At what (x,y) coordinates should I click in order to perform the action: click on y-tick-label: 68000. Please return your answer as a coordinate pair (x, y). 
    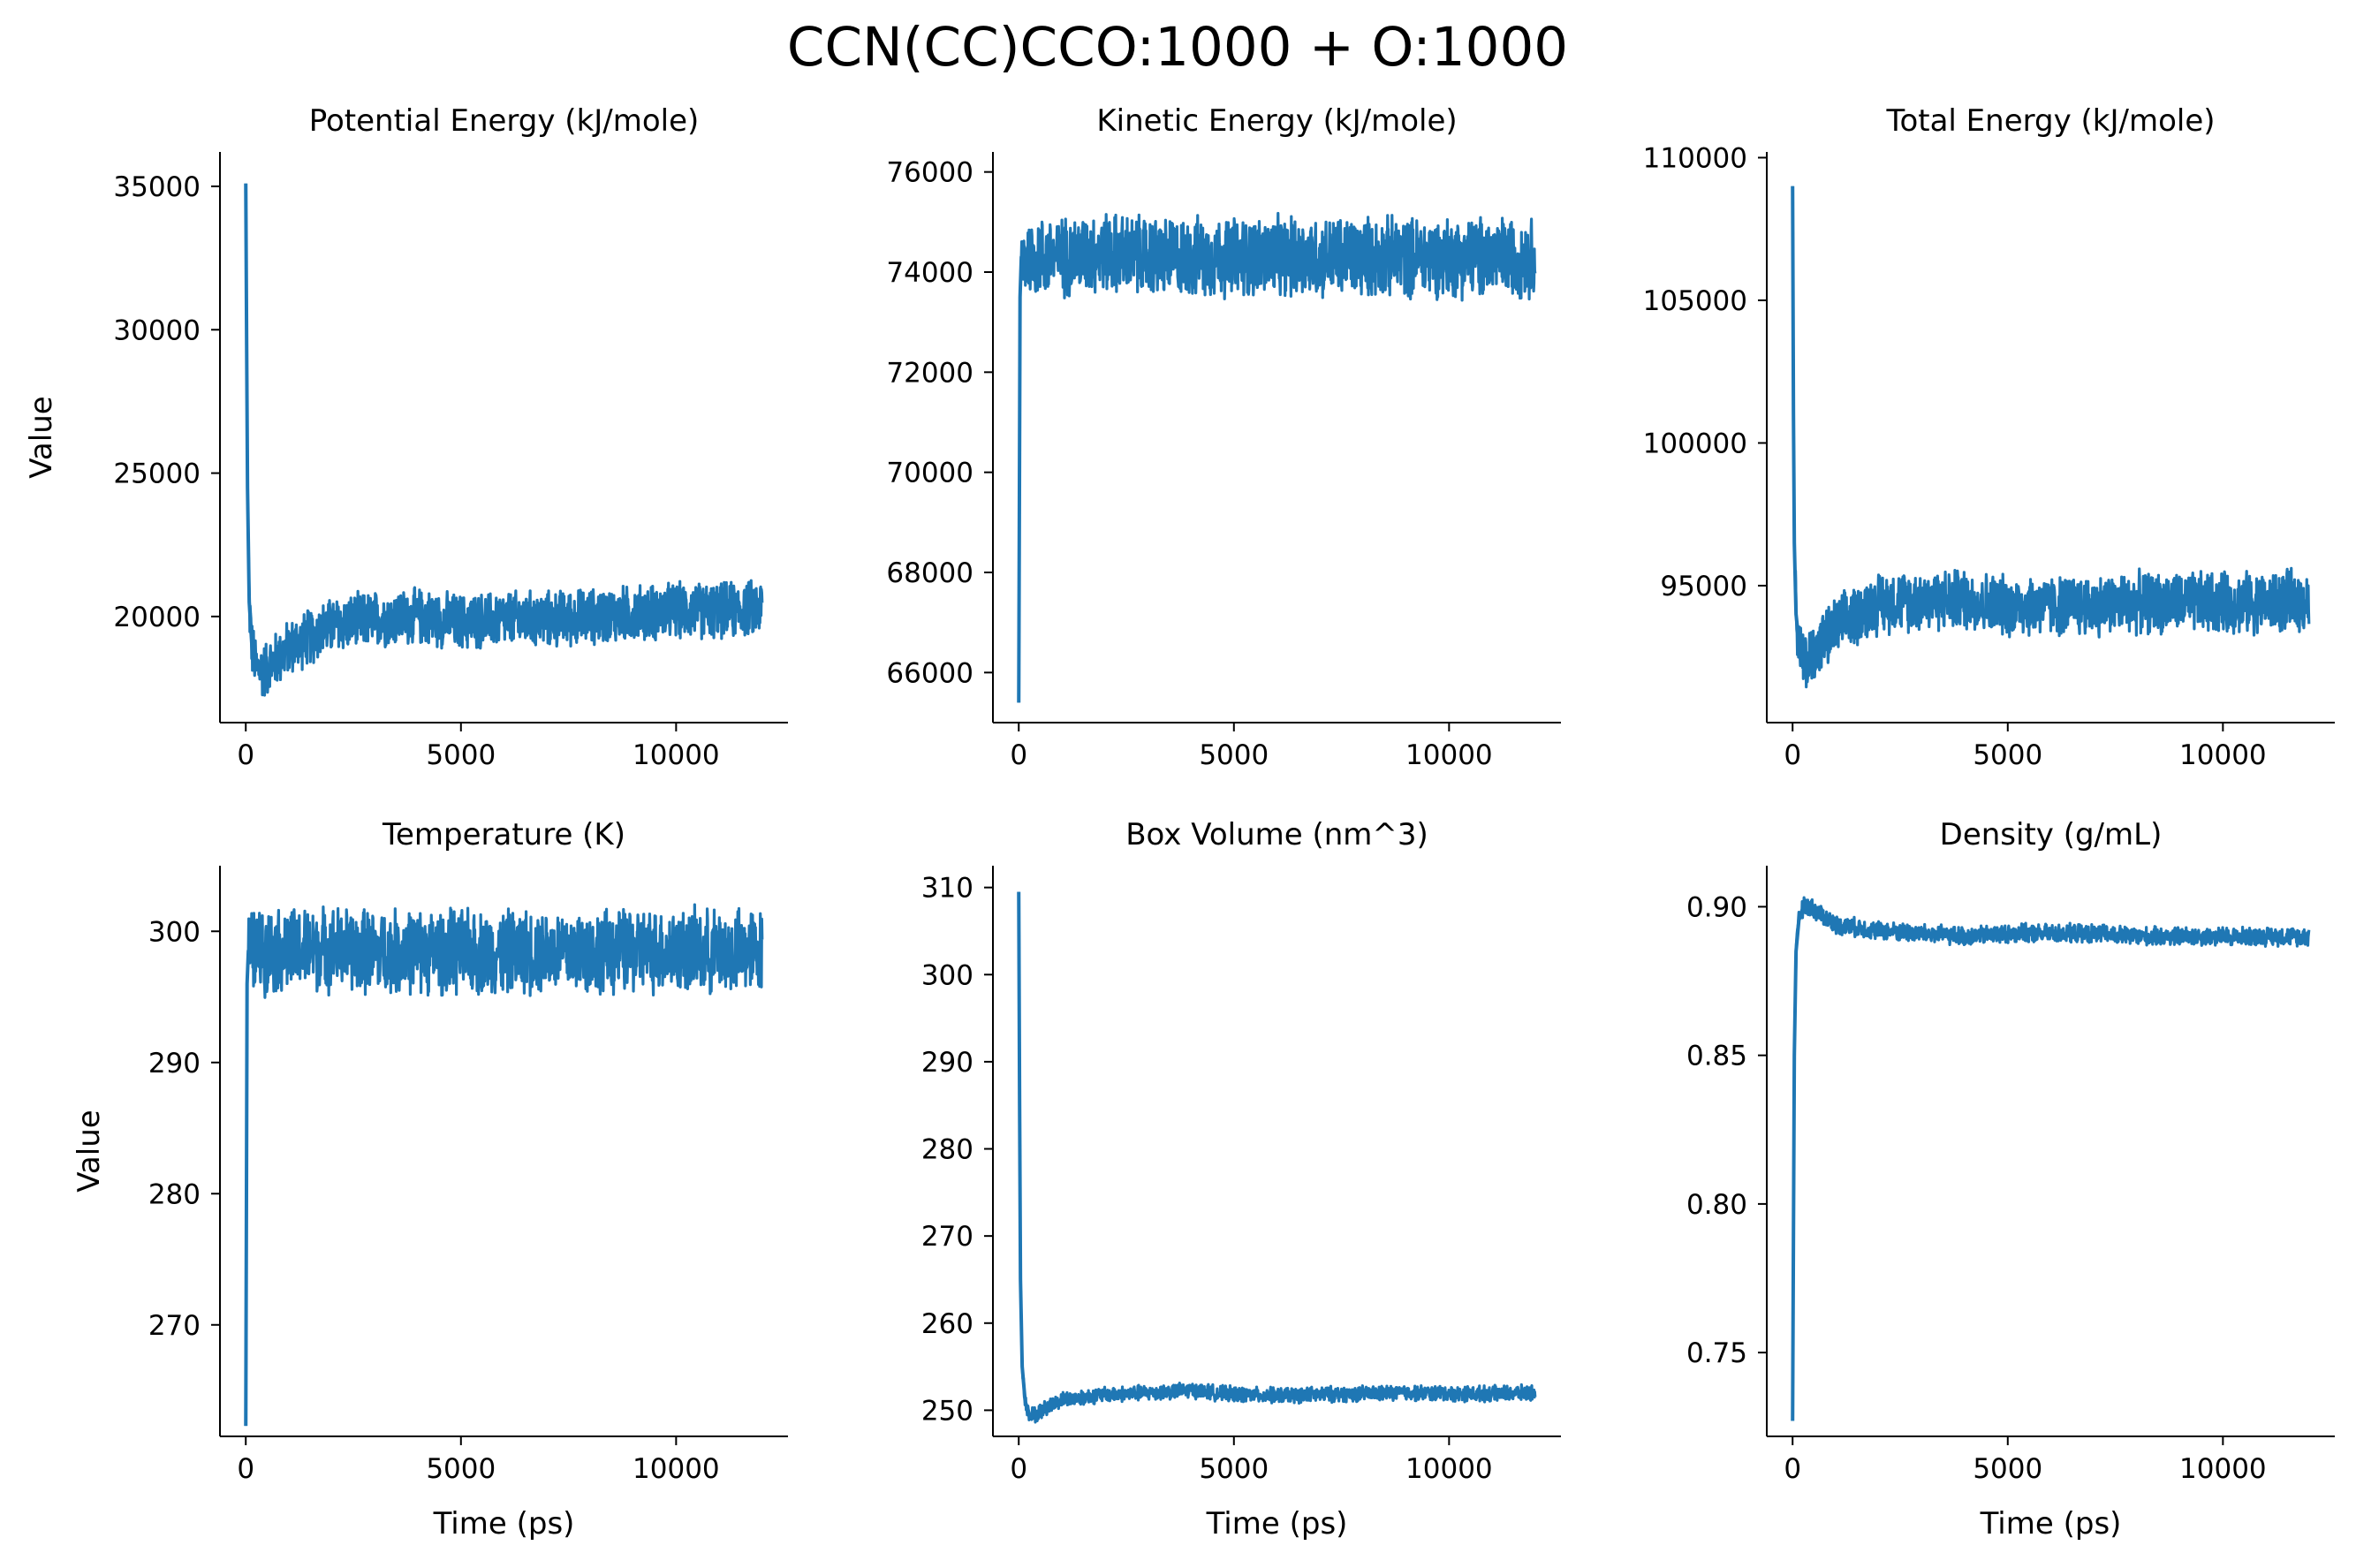
    Looking at the image, I should click on (929, 573).